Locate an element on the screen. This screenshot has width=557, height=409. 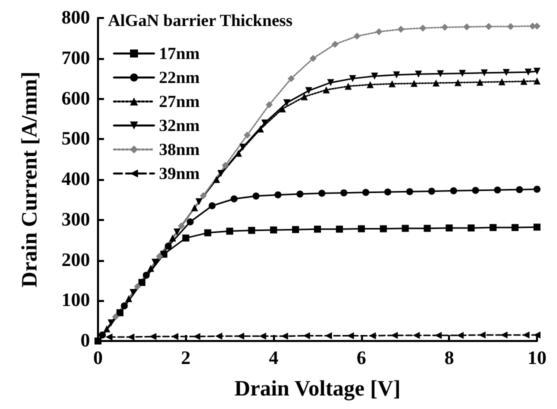
legend-label: 22nm is located at coordinates (179, 77).